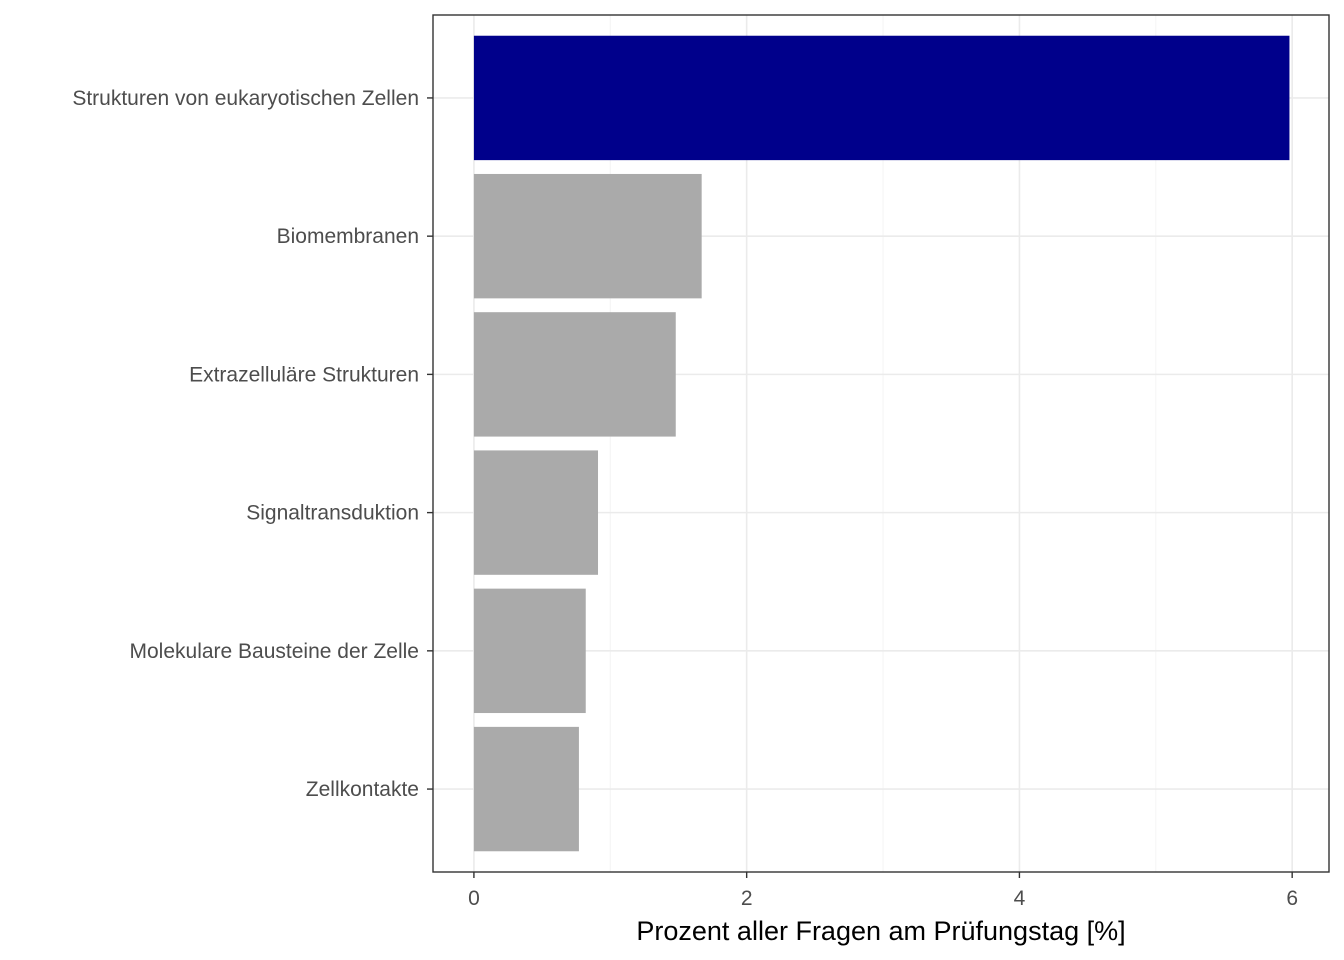  What do you see at coordinates (245, 98) in the screenshot?
I see `y-tick-label: Strukturen von eukaryotischen Zellen` at bounding box center [245, 98].